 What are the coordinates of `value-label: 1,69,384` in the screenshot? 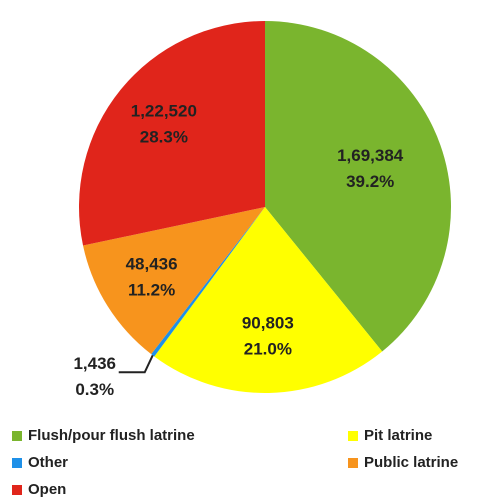 It's located at (370, 155).